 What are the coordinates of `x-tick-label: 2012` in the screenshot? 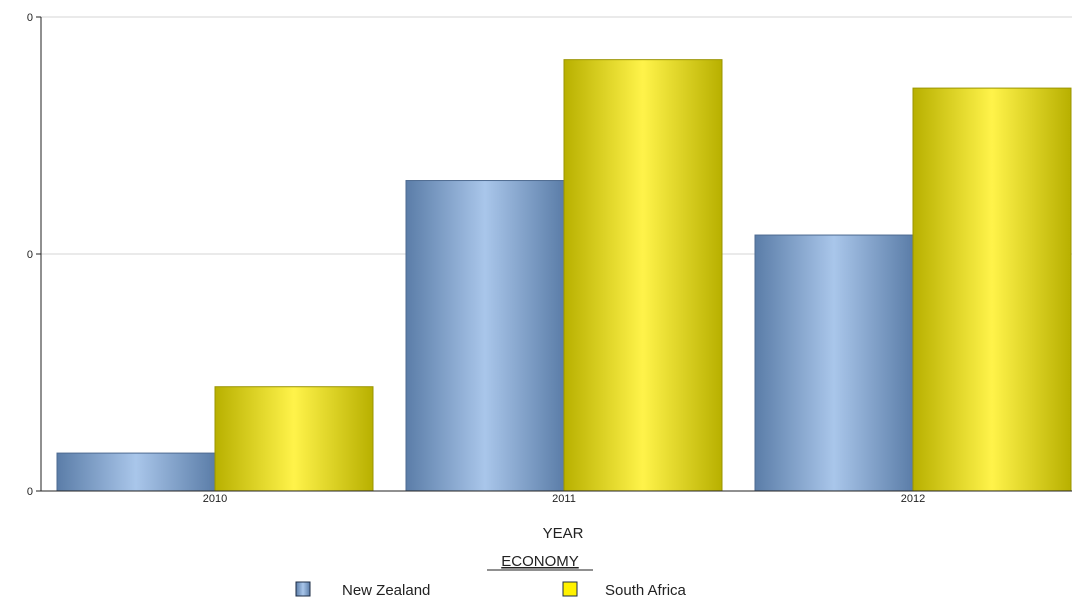 It's located at (913, 499).